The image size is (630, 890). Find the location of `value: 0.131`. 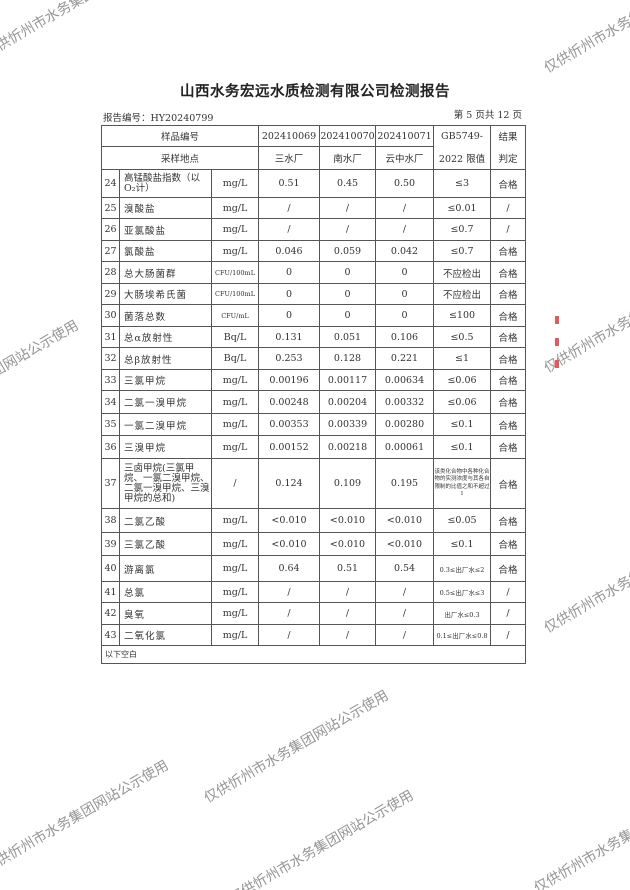

value: 0.131 is located at coordinates (289, 337).